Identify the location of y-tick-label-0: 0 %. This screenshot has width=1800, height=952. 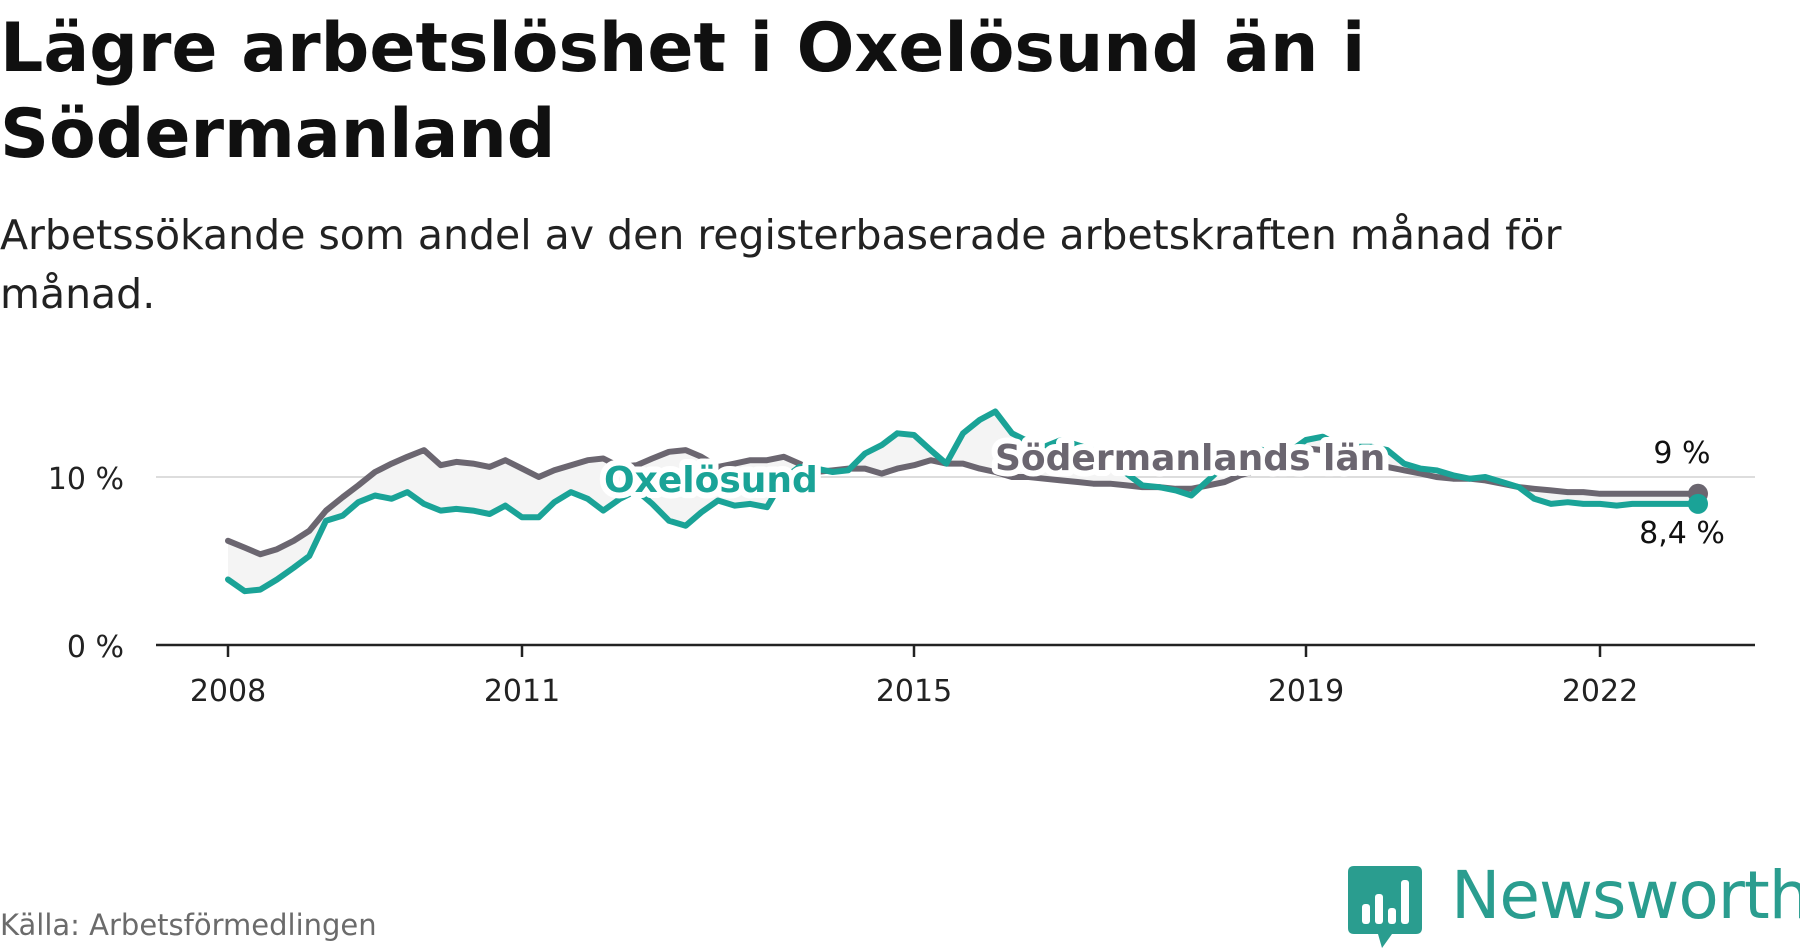
(95, 647).